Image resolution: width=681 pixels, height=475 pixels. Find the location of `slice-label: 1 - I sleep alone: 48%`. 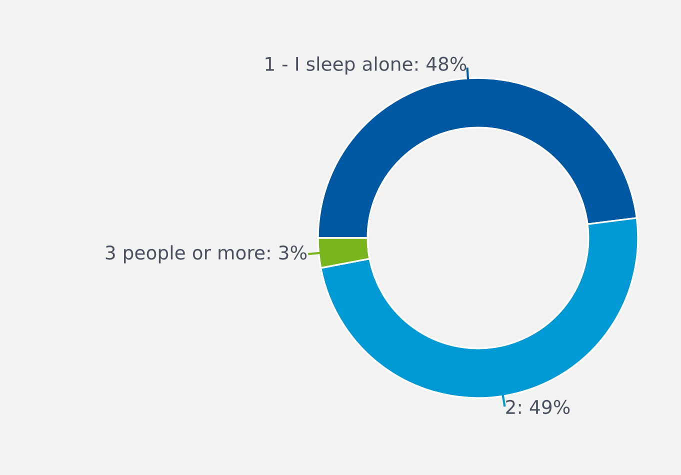

slice-label: 1 - I sleep alone: 48% is located at coordinates (366, 65).